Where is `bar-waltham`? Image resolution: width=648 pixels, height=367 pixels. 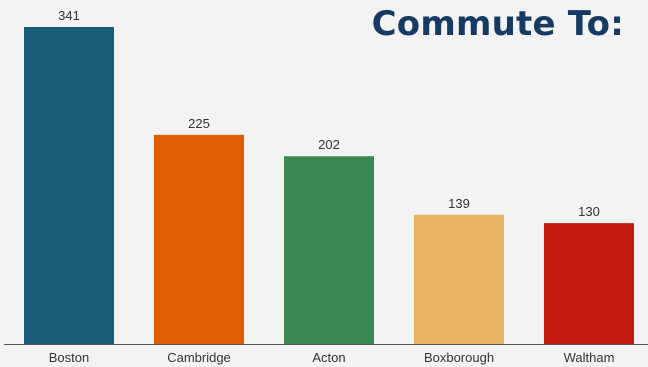
bar-waltham is located at coordinates (589, 283).